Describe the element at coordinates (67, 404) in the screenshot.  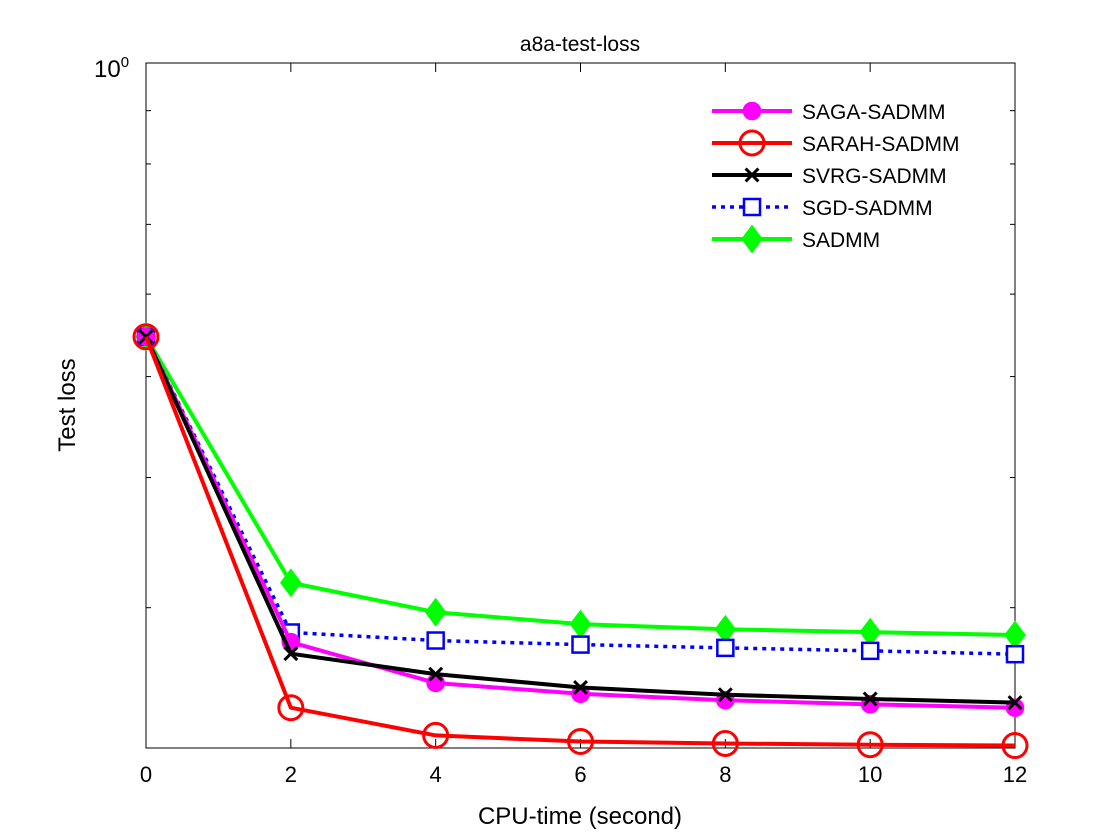
I see `y-axis-label: Test loss` at that location.